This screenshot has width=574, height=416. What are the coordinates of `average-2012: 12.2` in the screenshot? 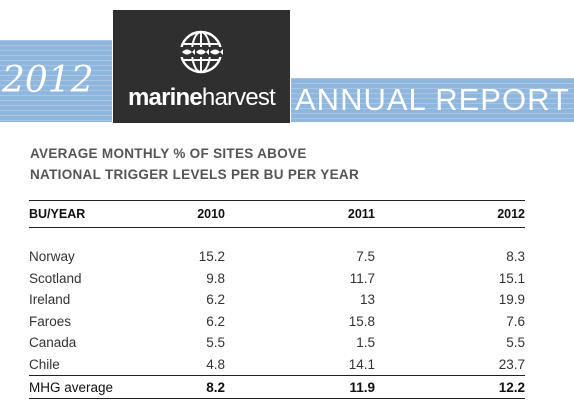 It's located at (450, 387).